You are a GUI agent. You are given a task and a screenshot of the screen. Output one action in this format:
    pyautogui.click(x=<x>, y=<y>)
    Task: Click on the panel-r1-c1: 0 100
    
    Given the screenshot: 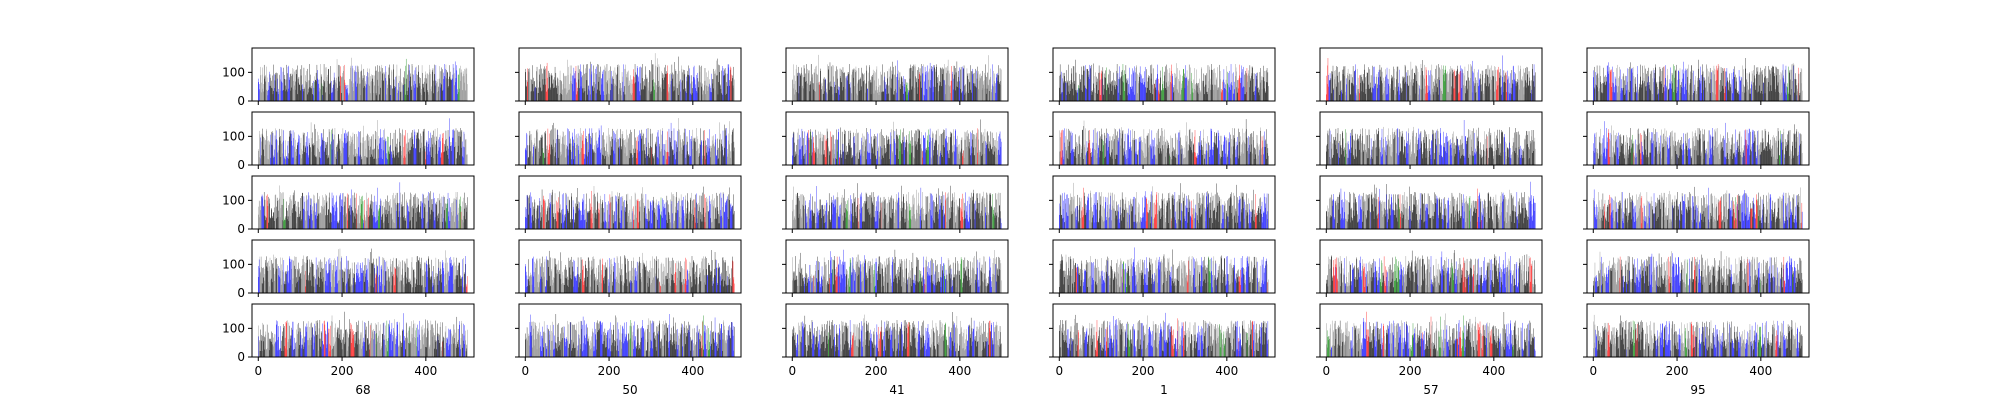 What is the action you would take?
    pyautogui.click(x=348, y=78)
    